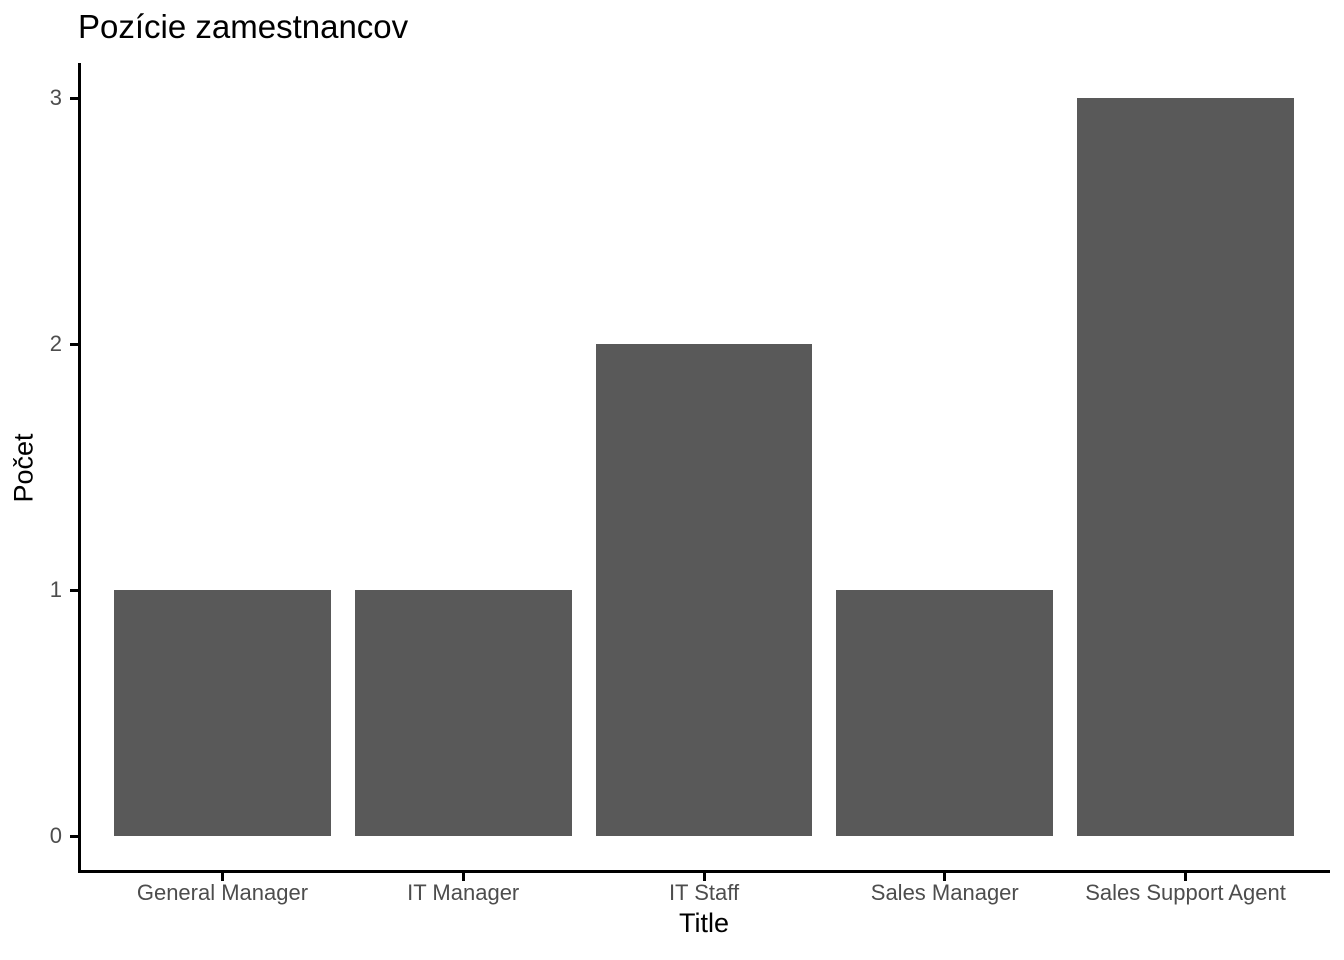 Image resolution: width=1344 pixels, height=960 pixels. I want to click on x-tick-mark-sales-manager, so click(945, 877).